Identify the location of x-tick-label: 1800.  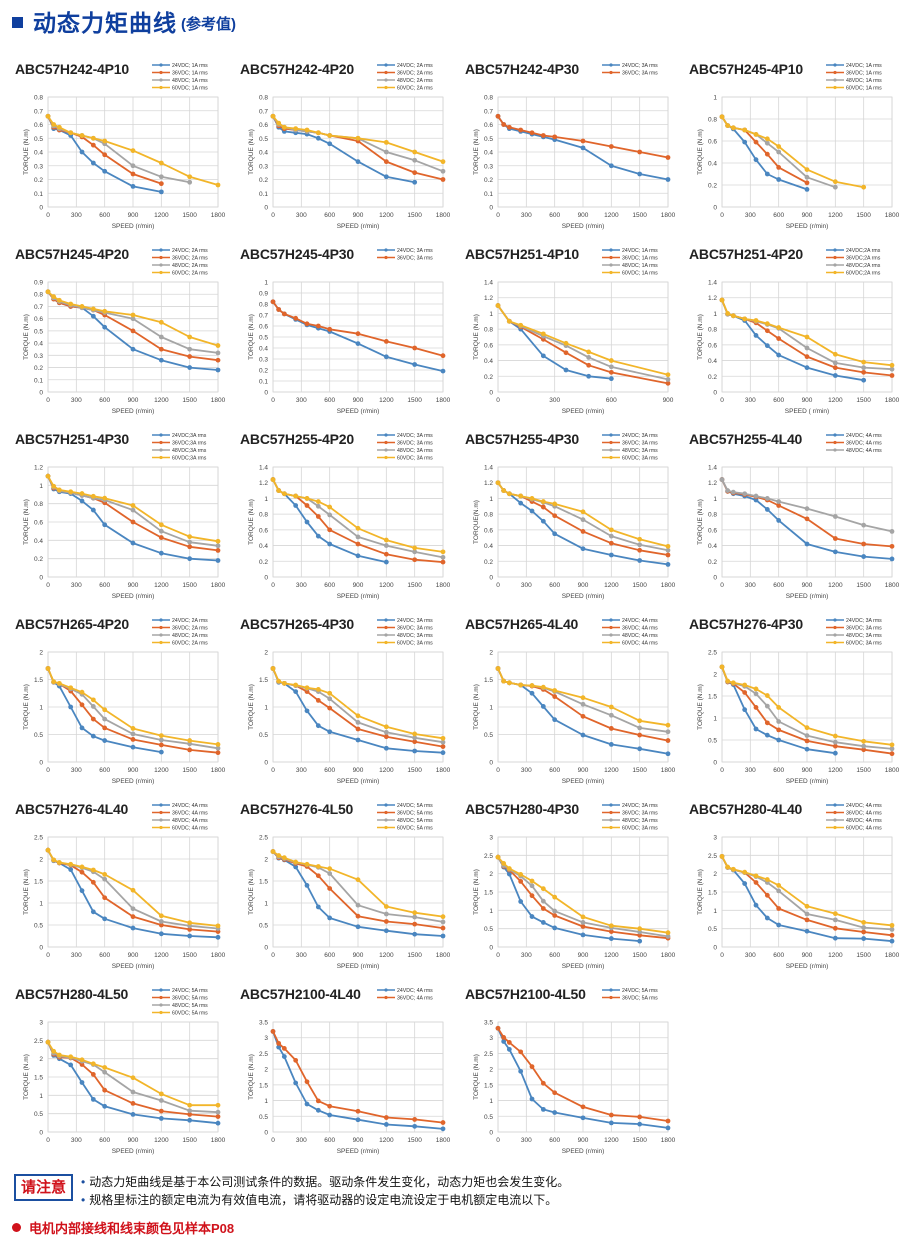
(218, 1140).